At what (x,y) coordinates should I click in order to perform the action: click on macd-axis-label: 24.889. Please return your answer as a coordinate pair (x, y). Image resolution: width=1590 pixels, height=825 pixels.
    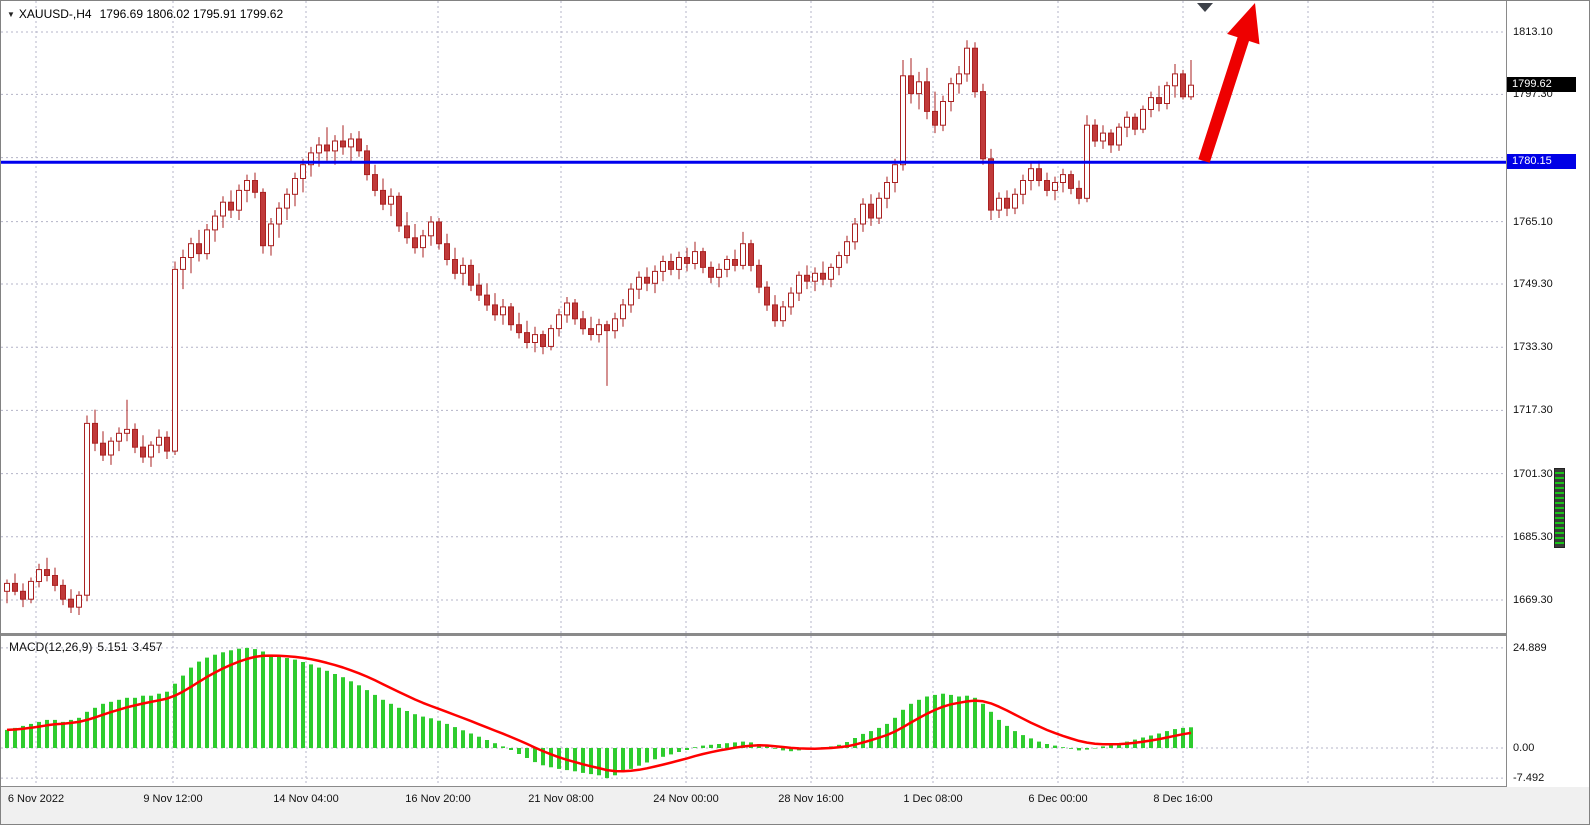
    Looking at the image, I should click on (1530, 648).